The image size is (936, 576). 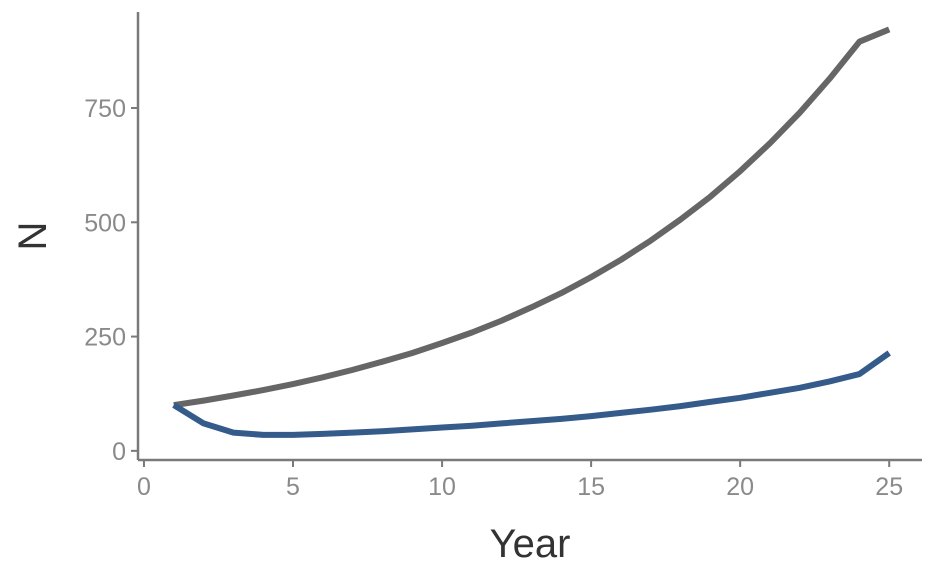 I want to click on y-tick-label: 750, so click(x=105, y=109).